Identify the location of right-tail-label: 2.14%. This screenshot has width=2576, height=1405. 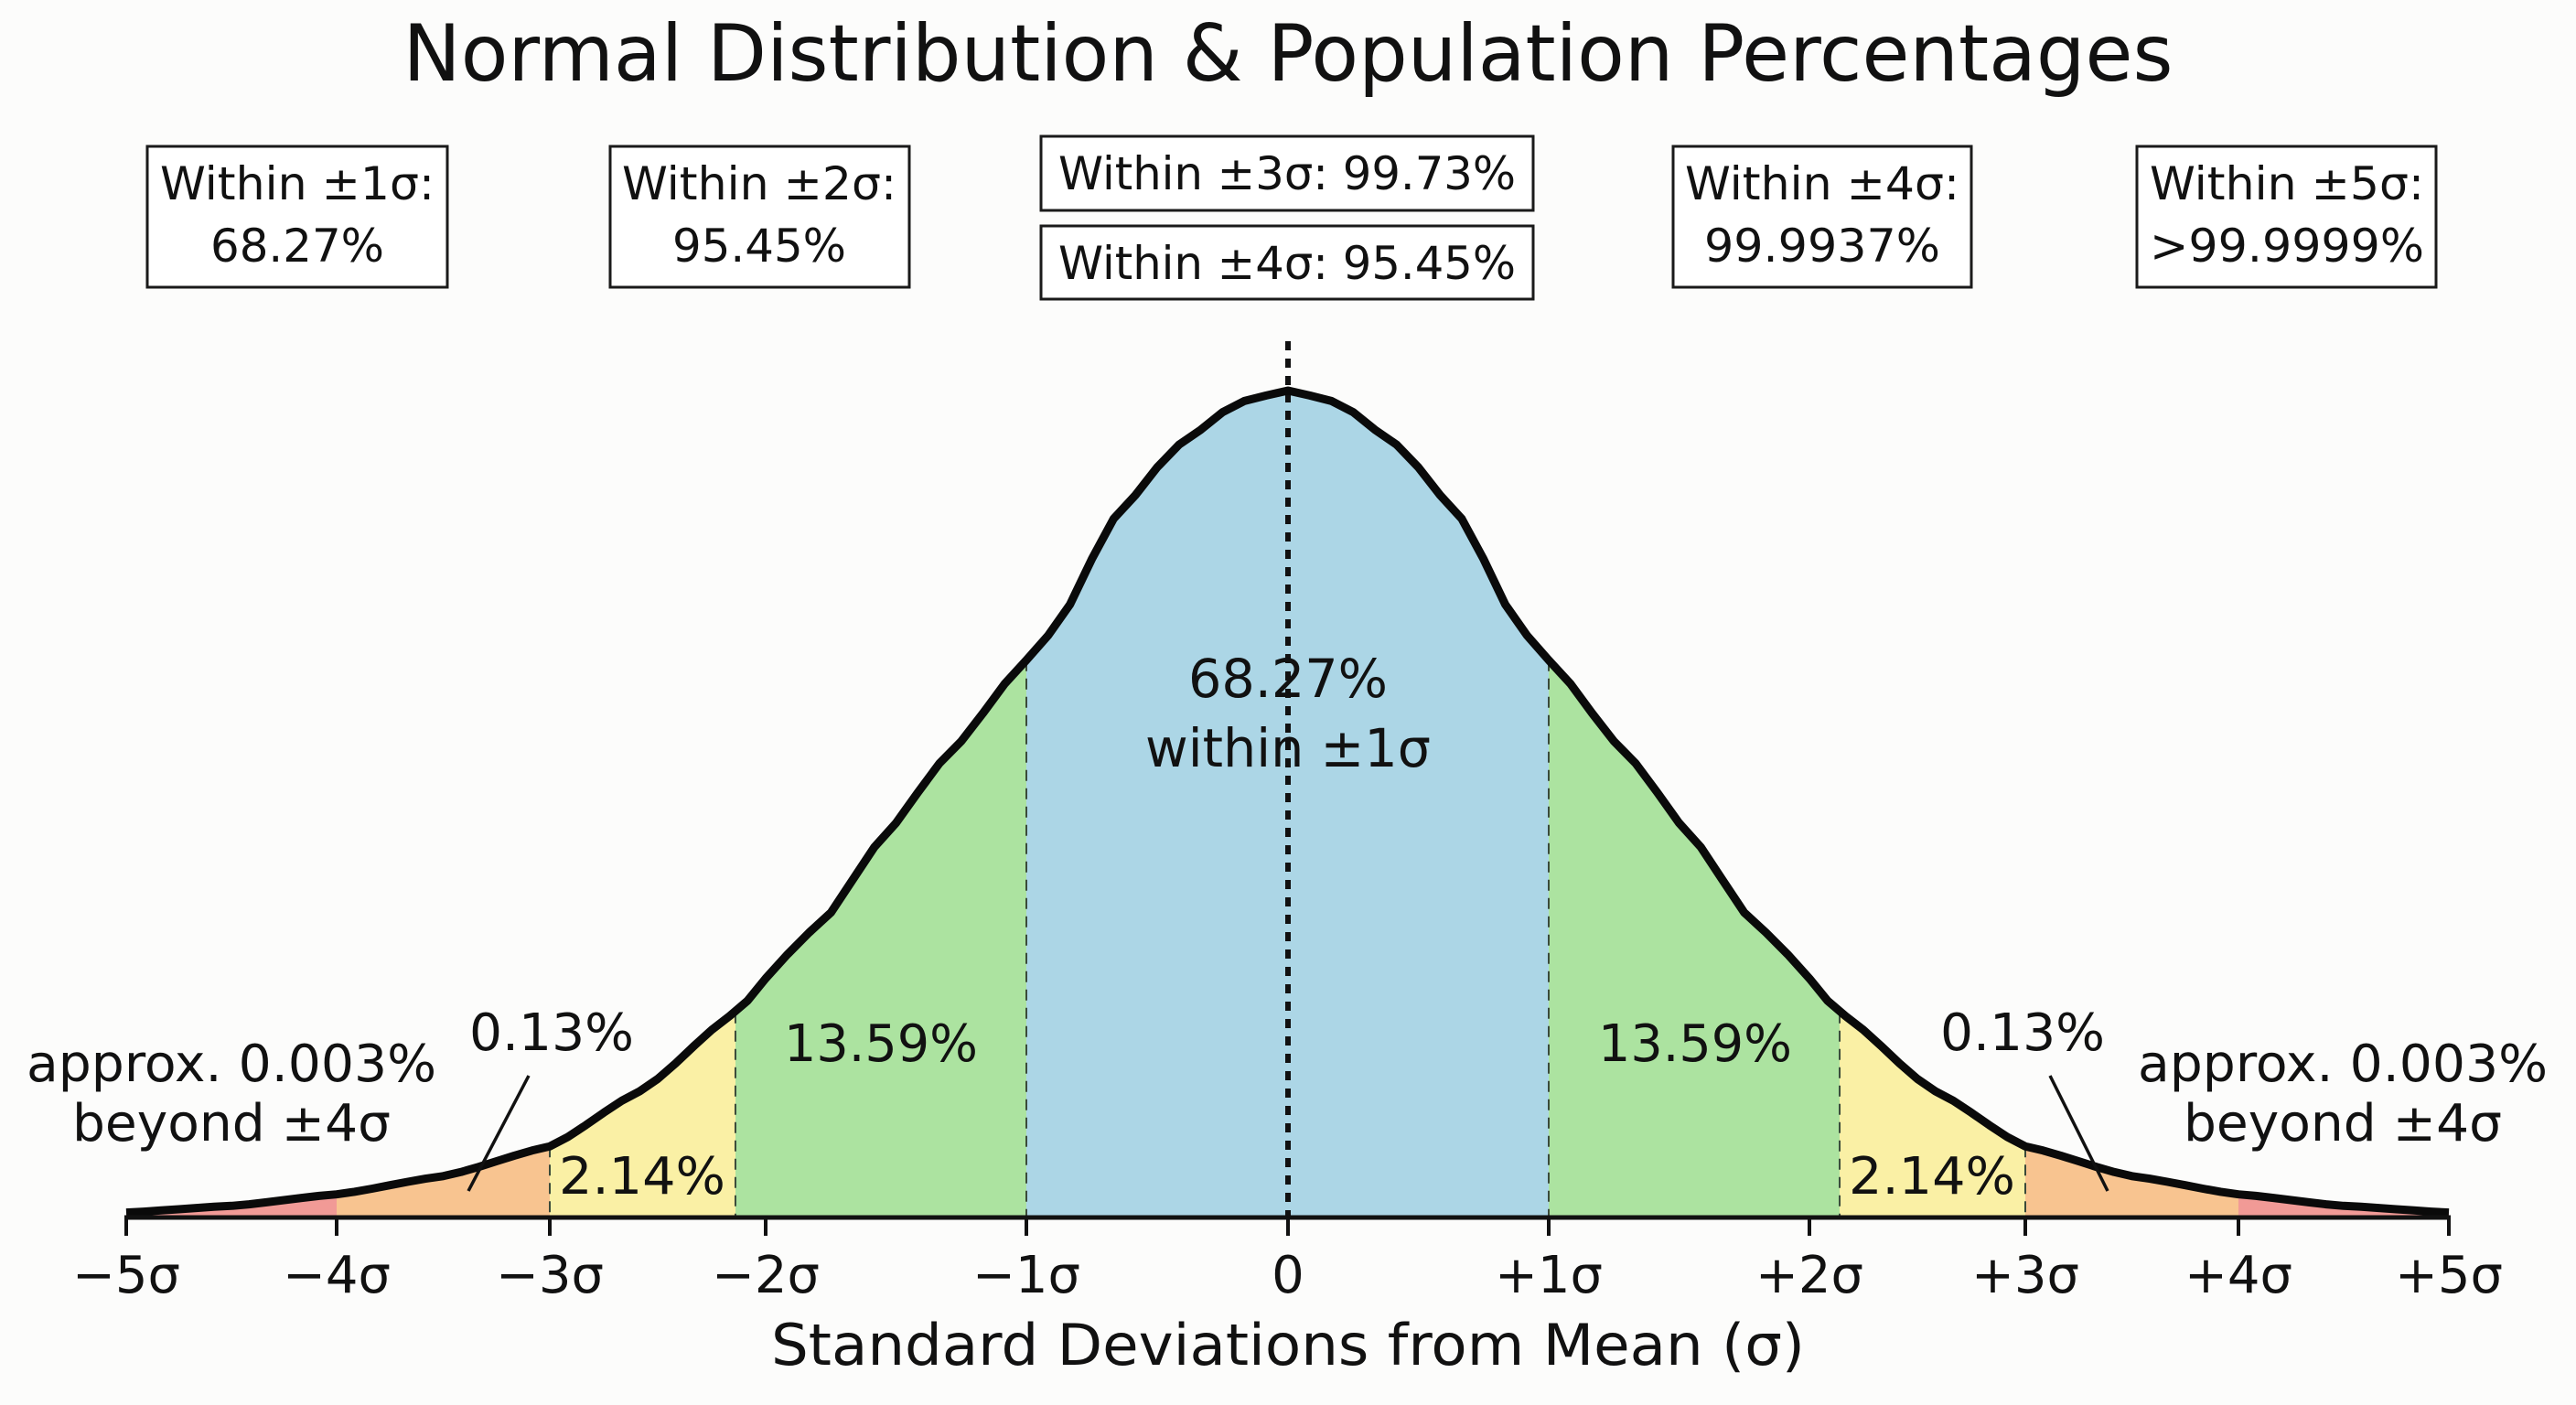
(1932, 1177).